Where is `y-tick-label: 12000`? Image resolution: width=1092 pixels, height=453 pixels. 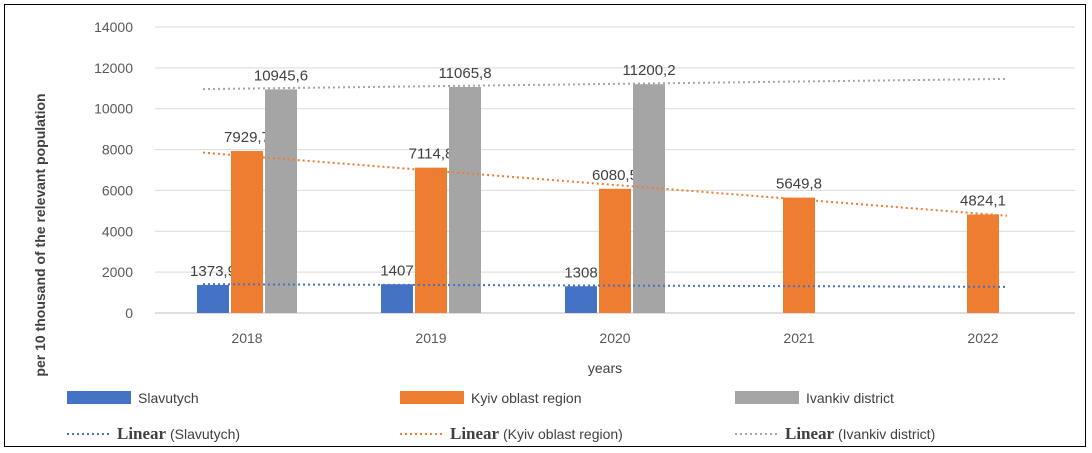
y-tick-label: 12000 is located at coordinates (113, 68).